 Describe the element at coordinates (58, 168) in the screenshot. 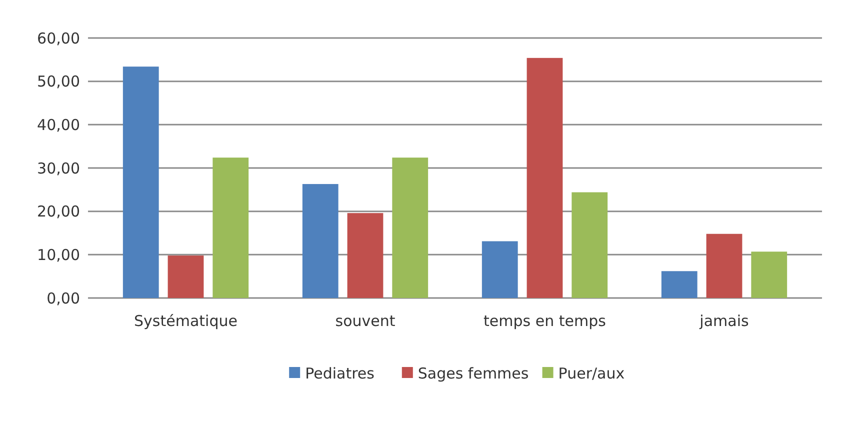

I see `y-tick-label: 30,00` at that location.